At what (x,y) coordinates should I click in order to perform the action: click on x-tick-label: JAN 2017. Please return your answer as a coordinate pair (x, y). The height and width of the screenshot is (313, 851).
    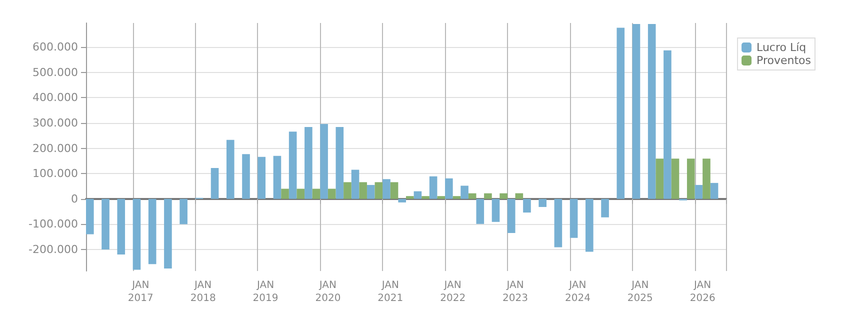
    Looking at the image, I should click on (141, 292).